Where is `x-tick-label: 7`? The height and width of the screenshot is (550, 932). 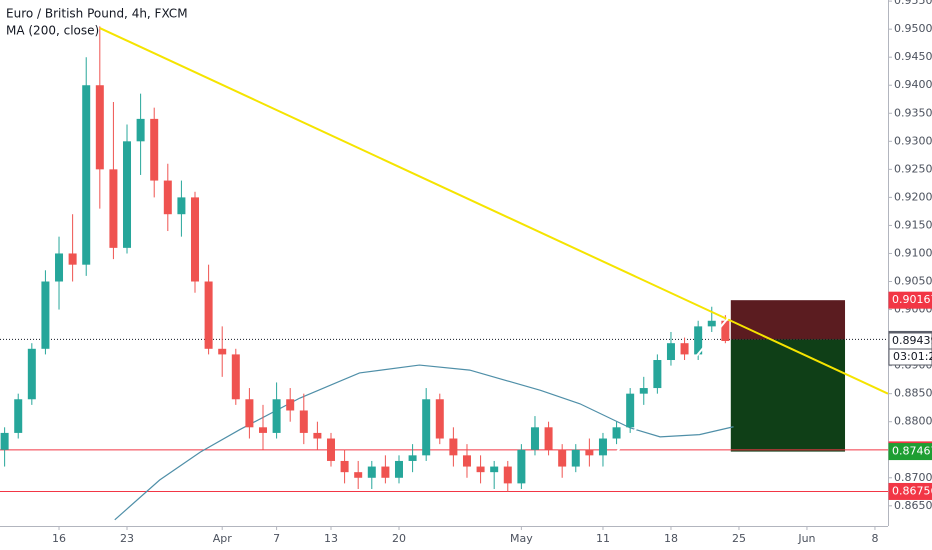
x-tick-label: 7 is located at coordinates (276, 538).